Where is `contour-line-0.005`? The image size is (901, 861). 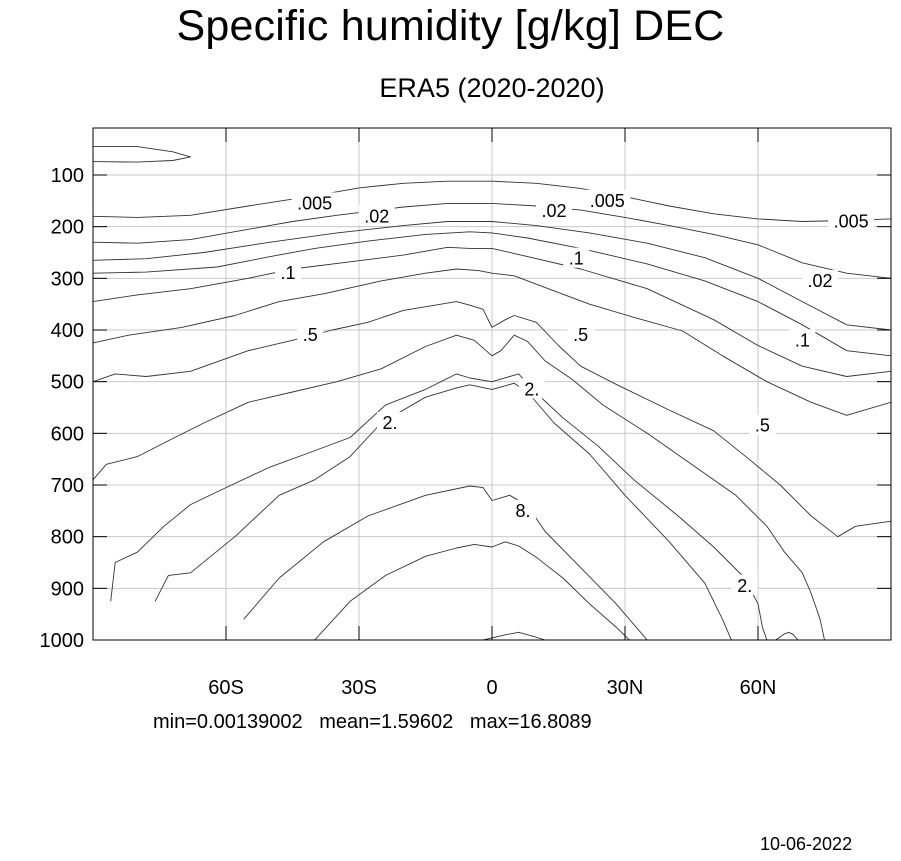 contour-line-0.005 is located at coordinates (492, 201).